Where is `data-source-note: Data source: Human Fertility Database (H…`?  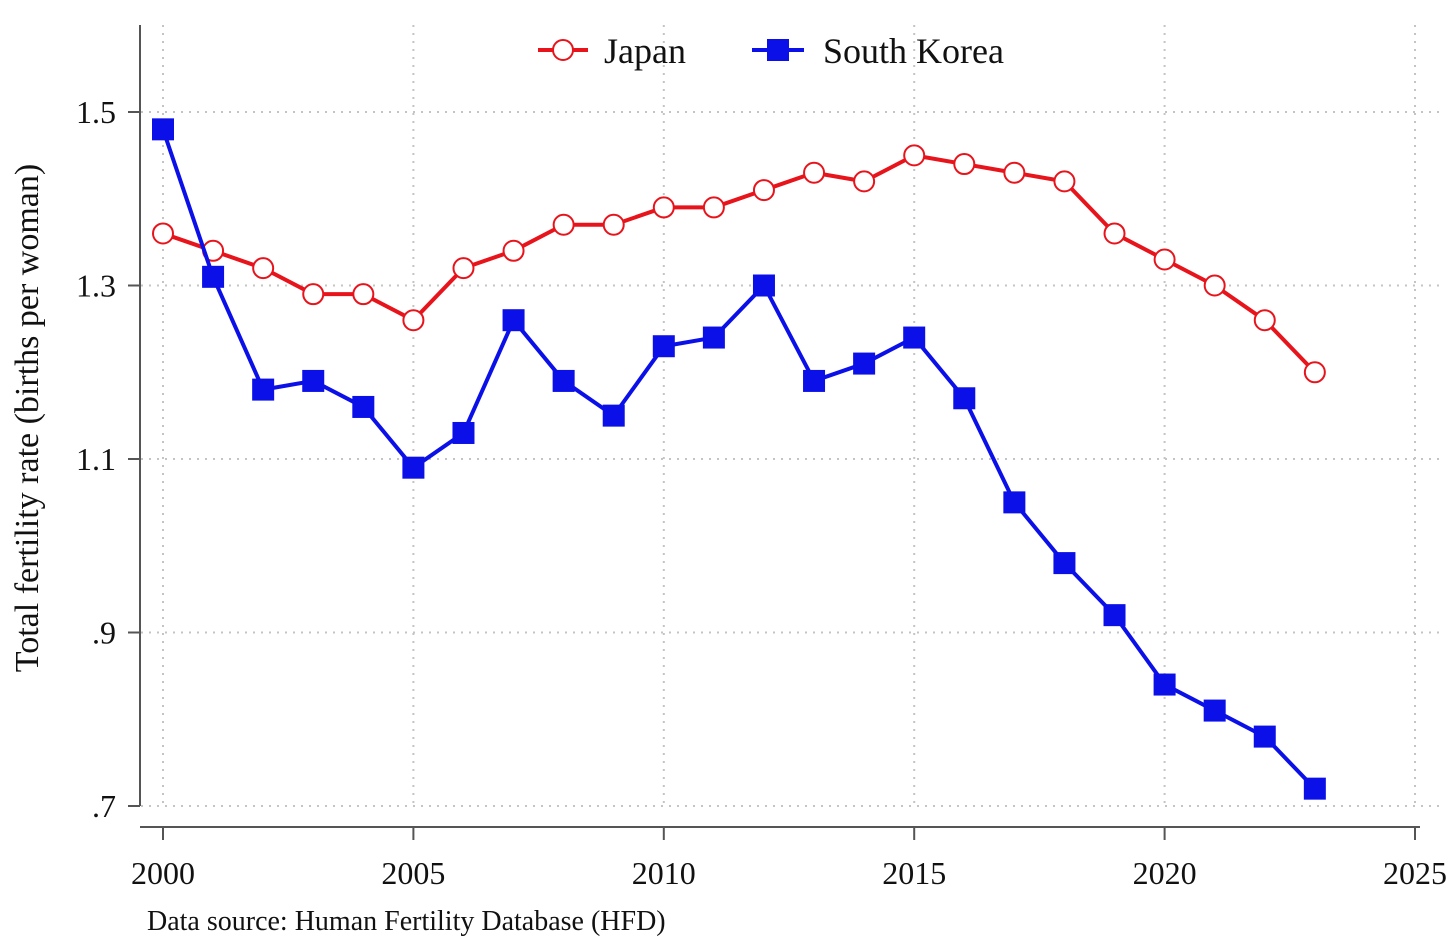
data-source-note: Data source: Human Fertility Database (H… is located at coordinates (406, 921).